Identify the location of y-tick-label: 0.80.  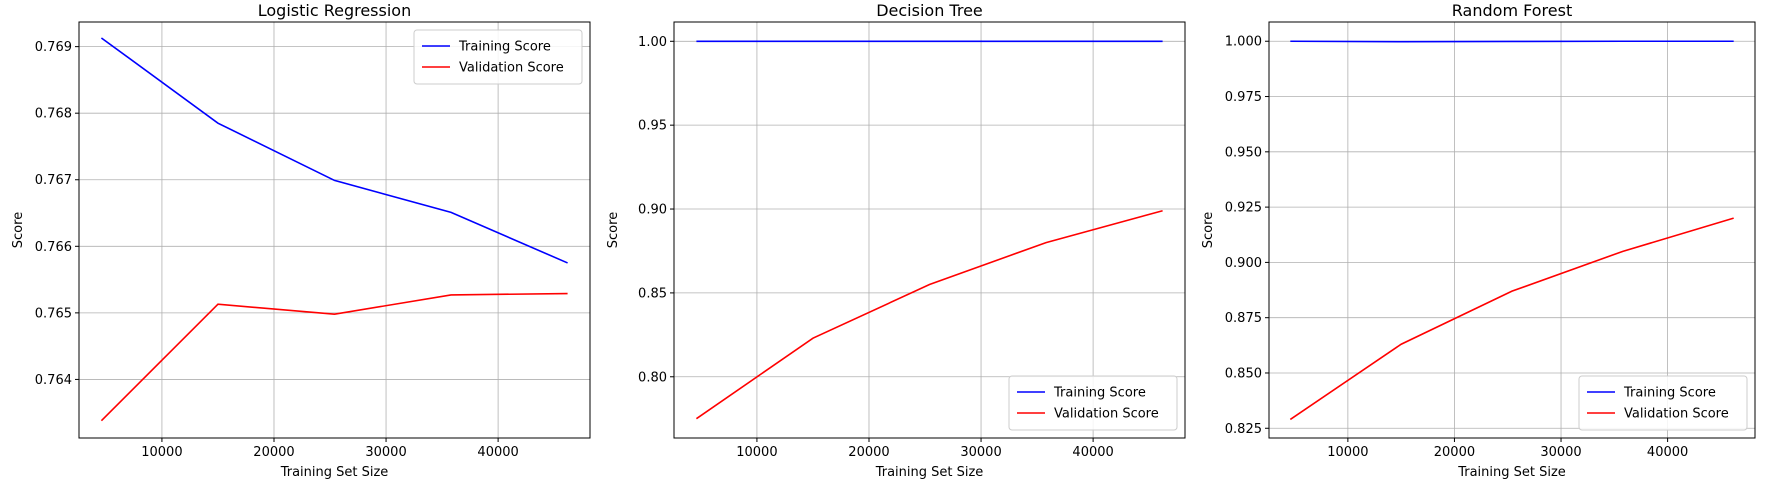
(652, 377).